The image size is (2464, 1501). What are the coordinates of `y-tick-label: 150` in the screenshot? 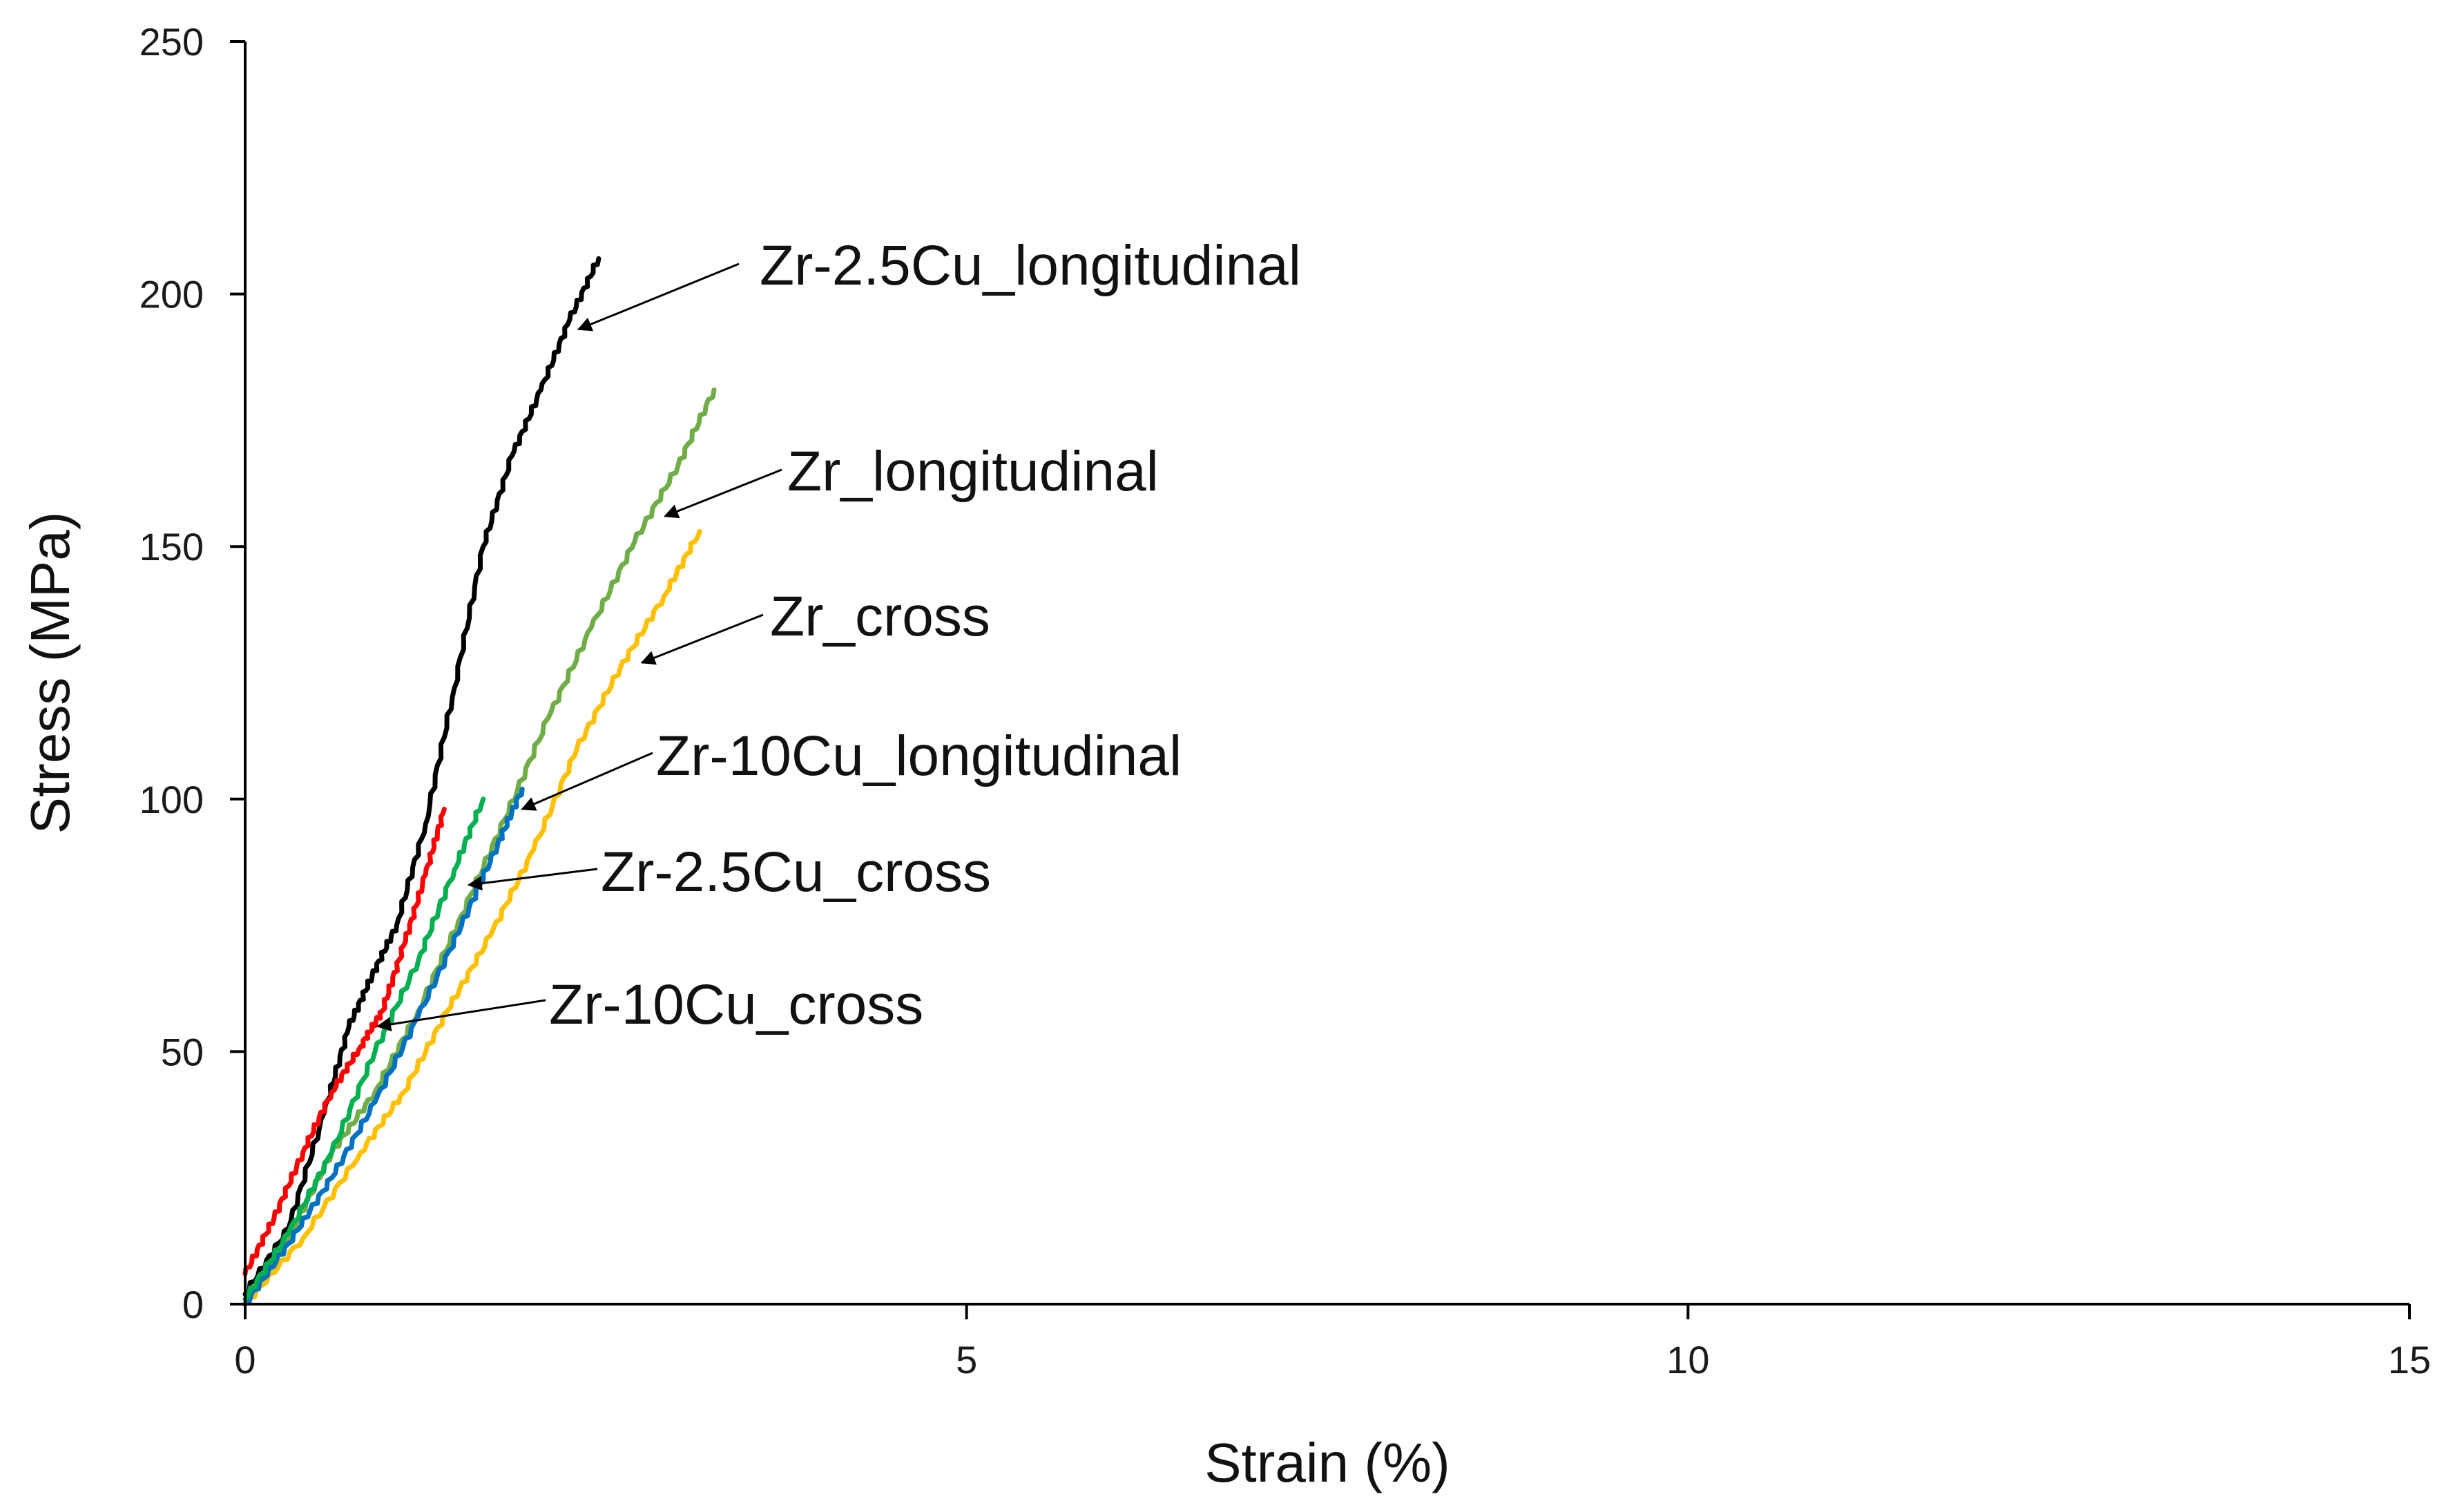 It's located at (171, 546).